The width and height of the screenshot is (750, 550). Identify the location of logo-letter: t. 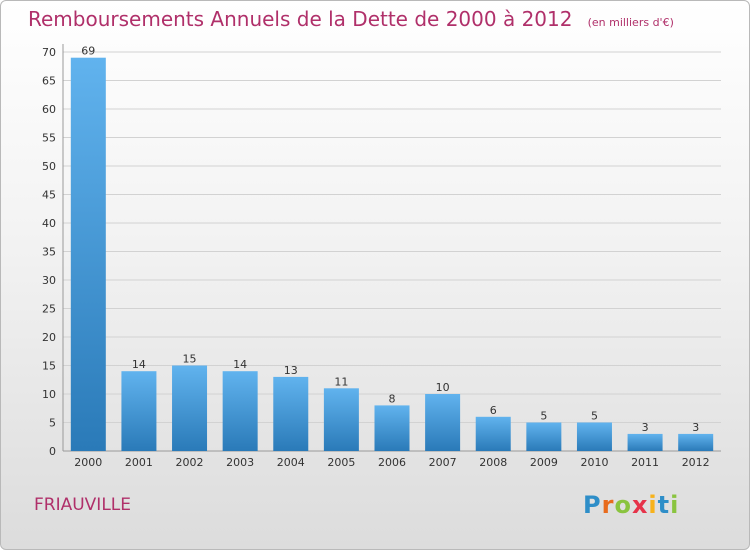
(664, 505).